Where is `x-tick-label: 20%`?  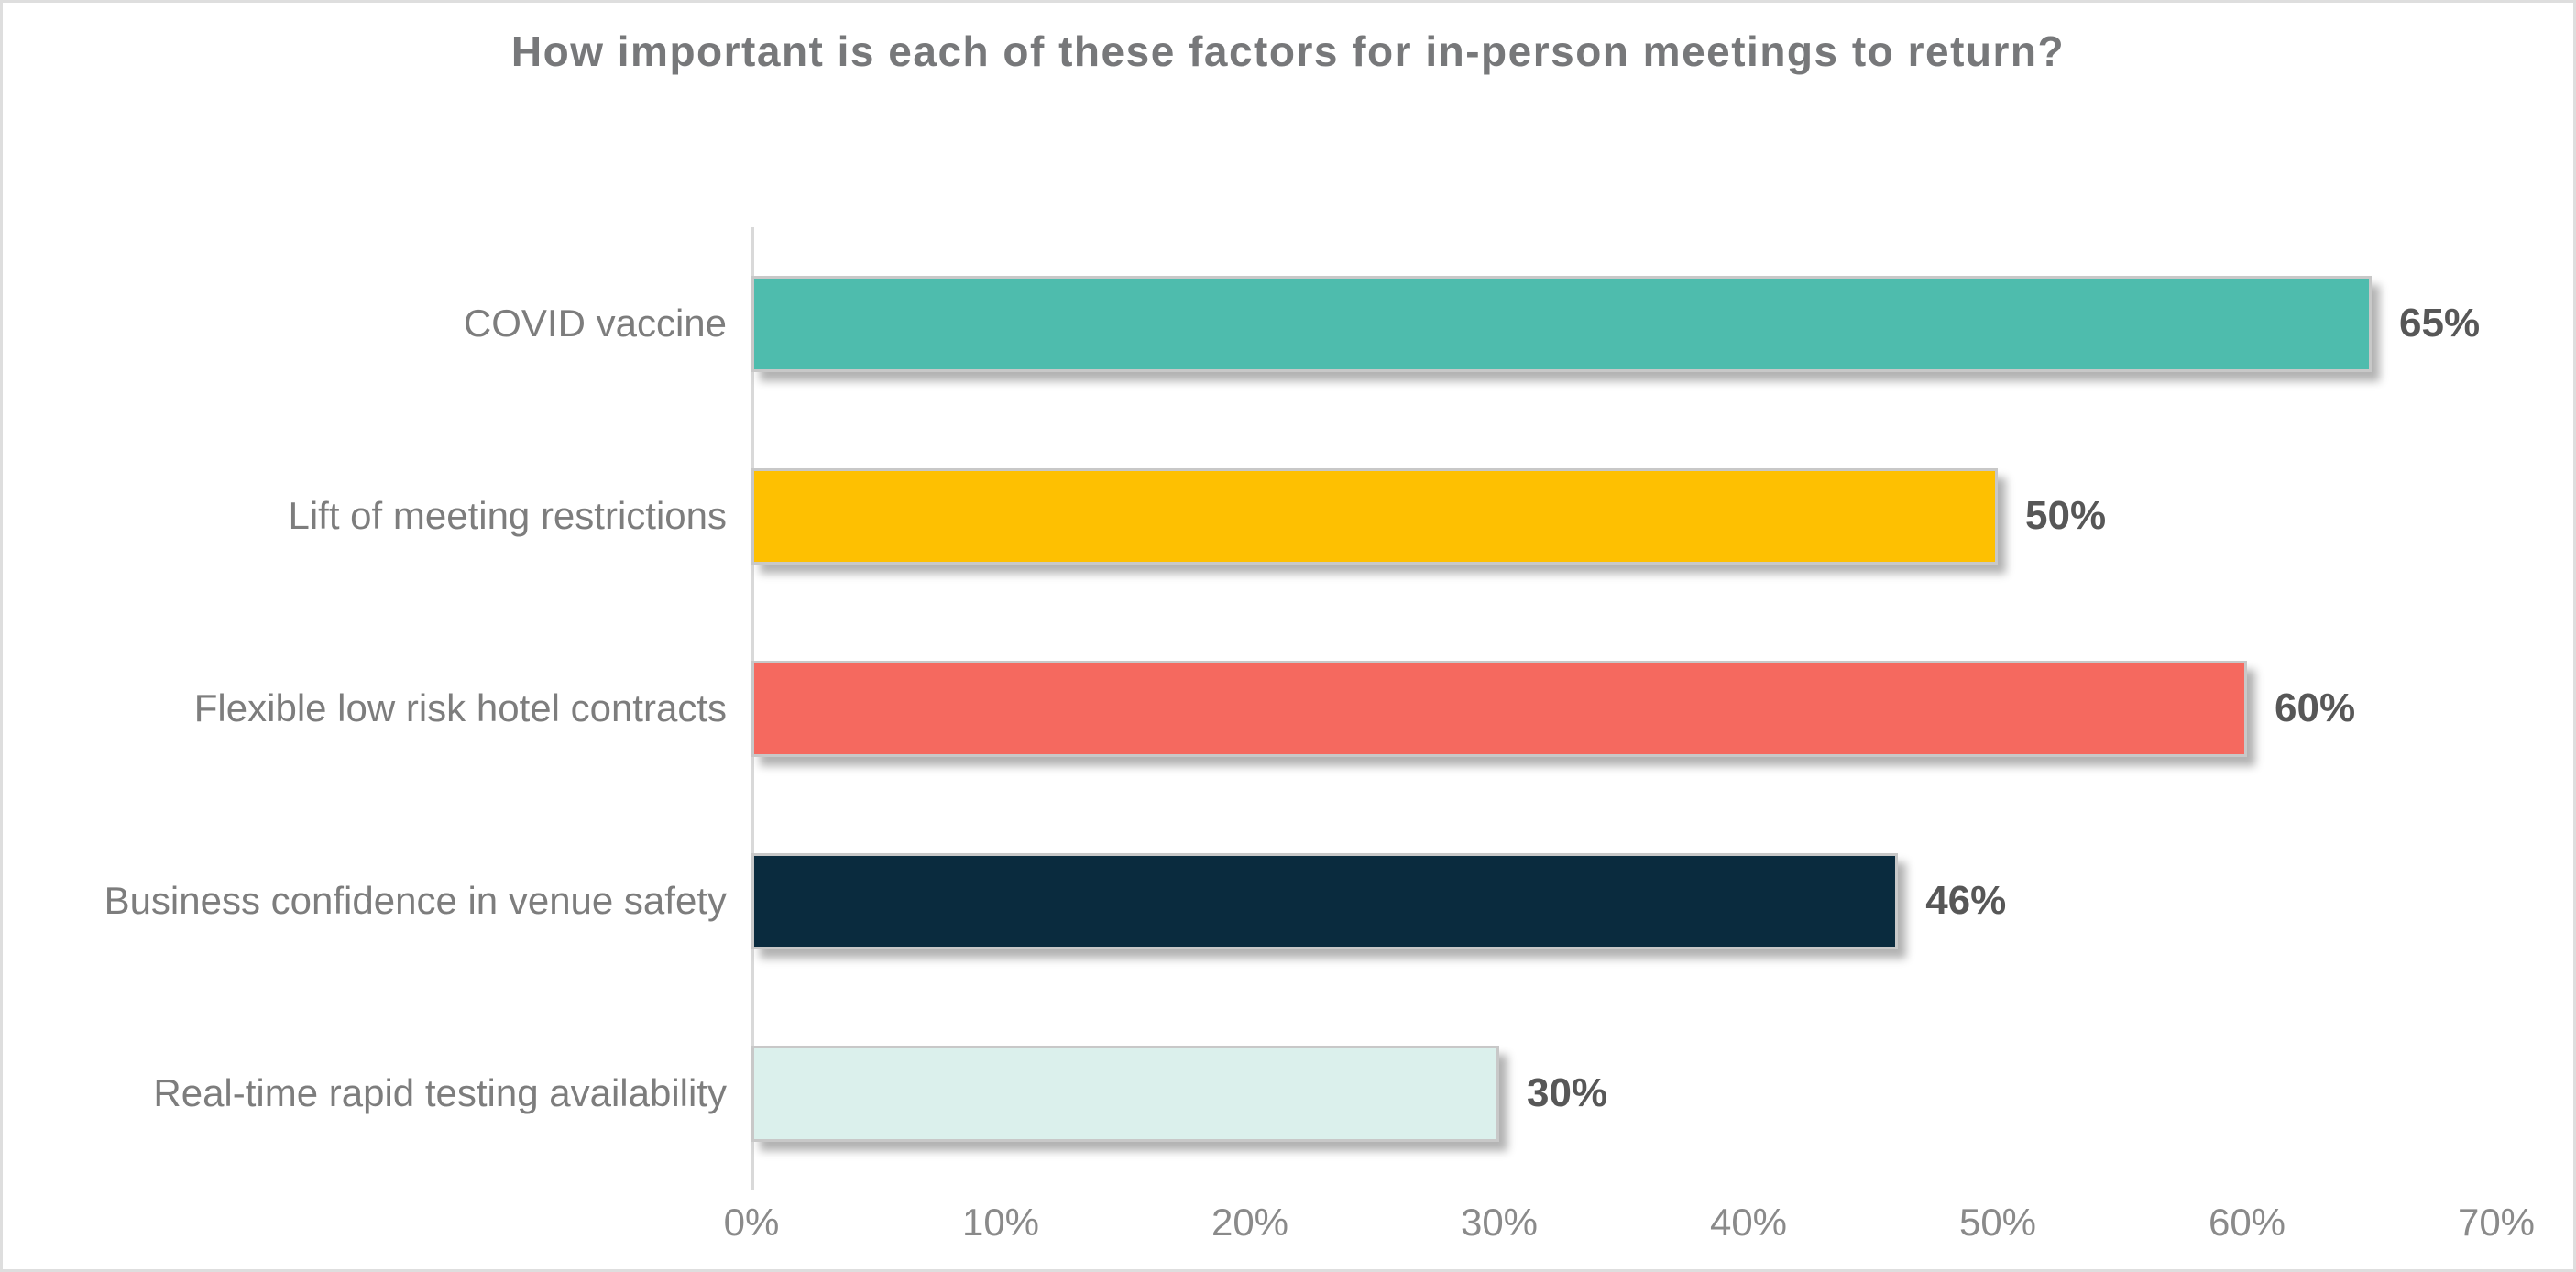
x-tick-label: 20% is located at coordinates (1250, 1222).